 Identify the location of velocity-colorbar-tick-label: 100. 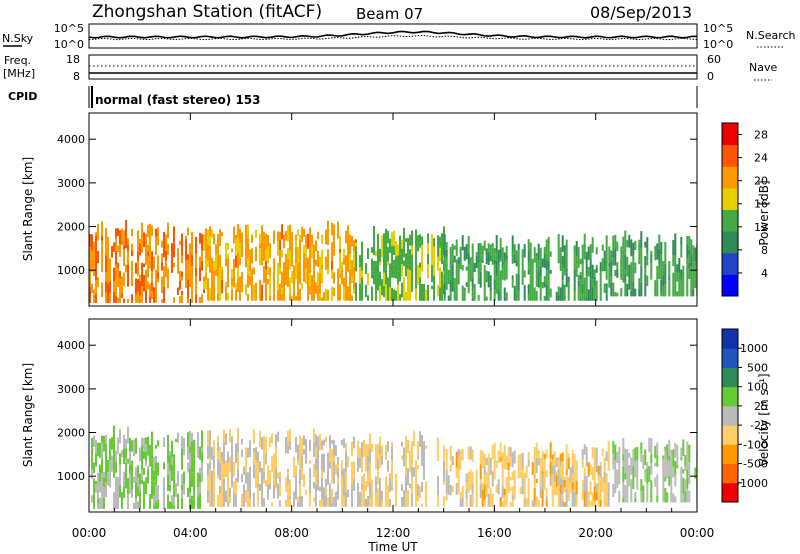
(757, 387).